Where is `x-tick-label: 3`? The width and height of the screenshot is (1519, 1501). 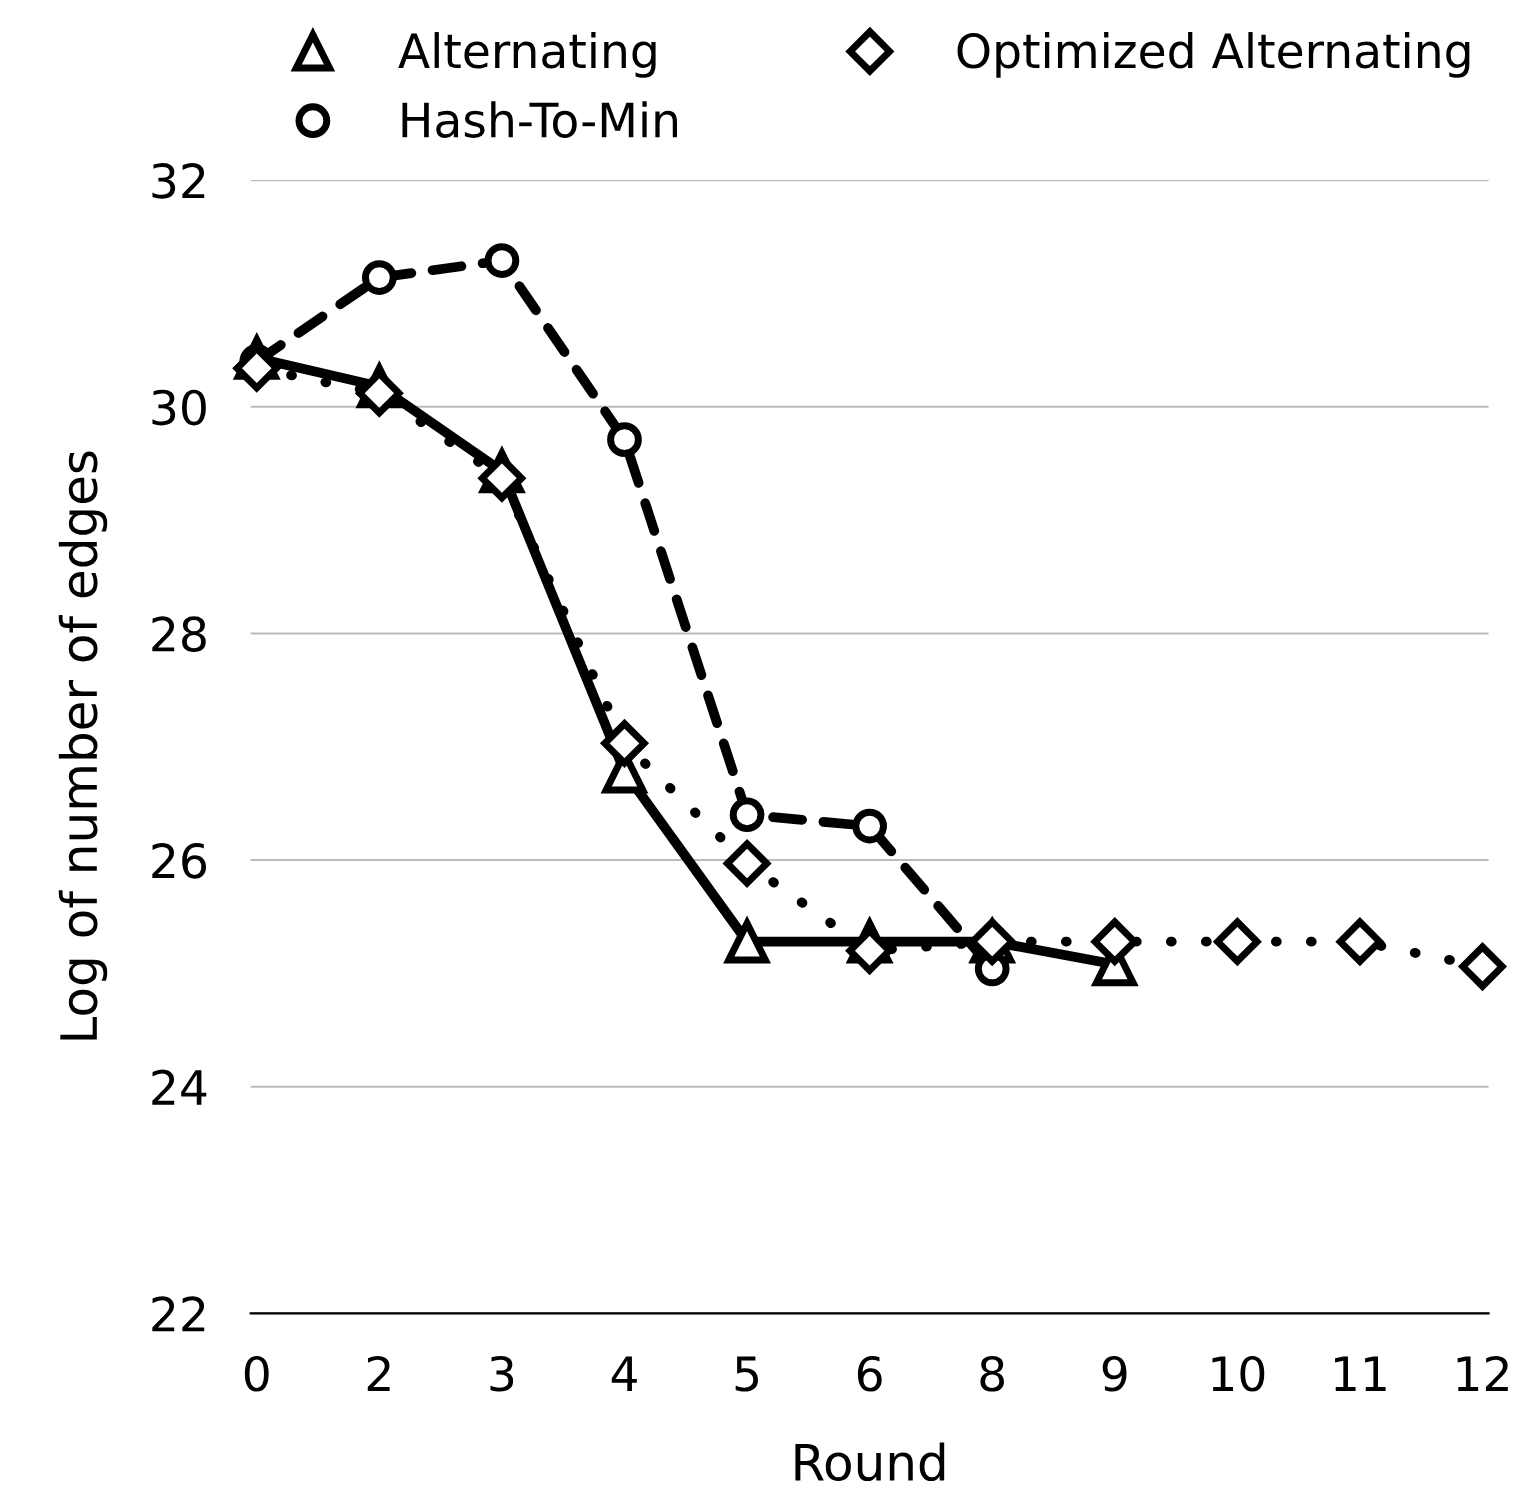
x-tick-label: 3 is located at coordinates (502, 1373).